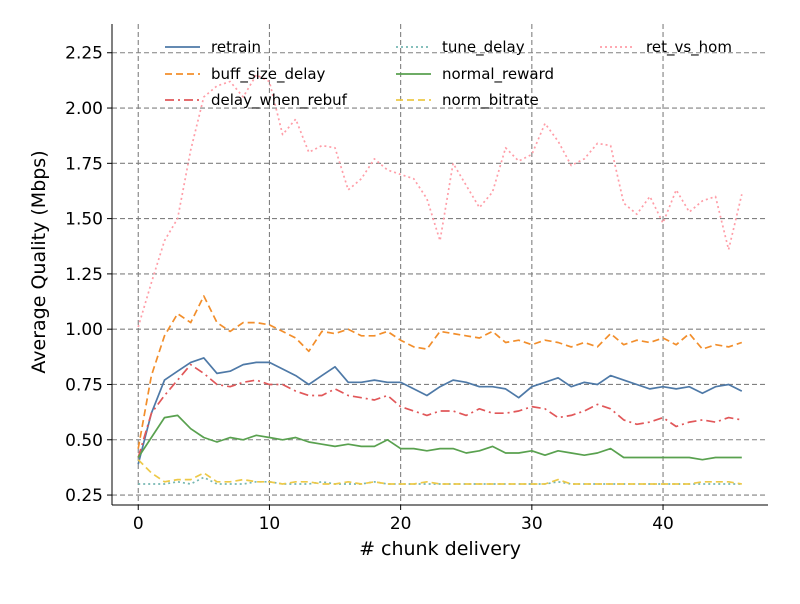 The width and height of the screenshot is (800, 604). I want to click on legend-item-normal-reward: normal_reward, so click(475, 74).